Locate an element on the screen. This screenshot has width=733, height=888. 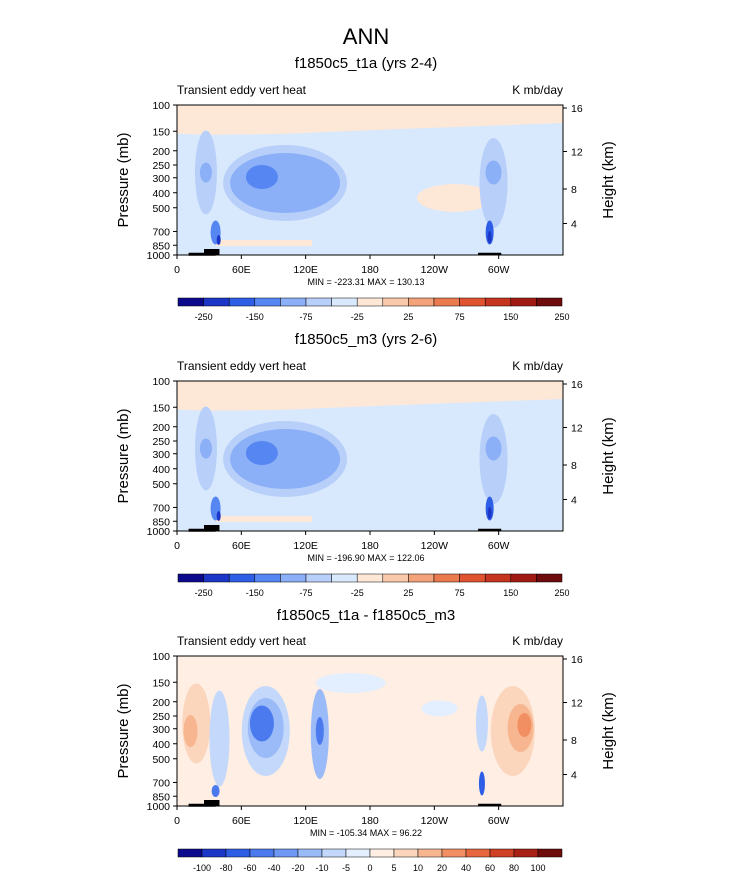
y2-tick-label: 12 is located at coordinates (577, 704).